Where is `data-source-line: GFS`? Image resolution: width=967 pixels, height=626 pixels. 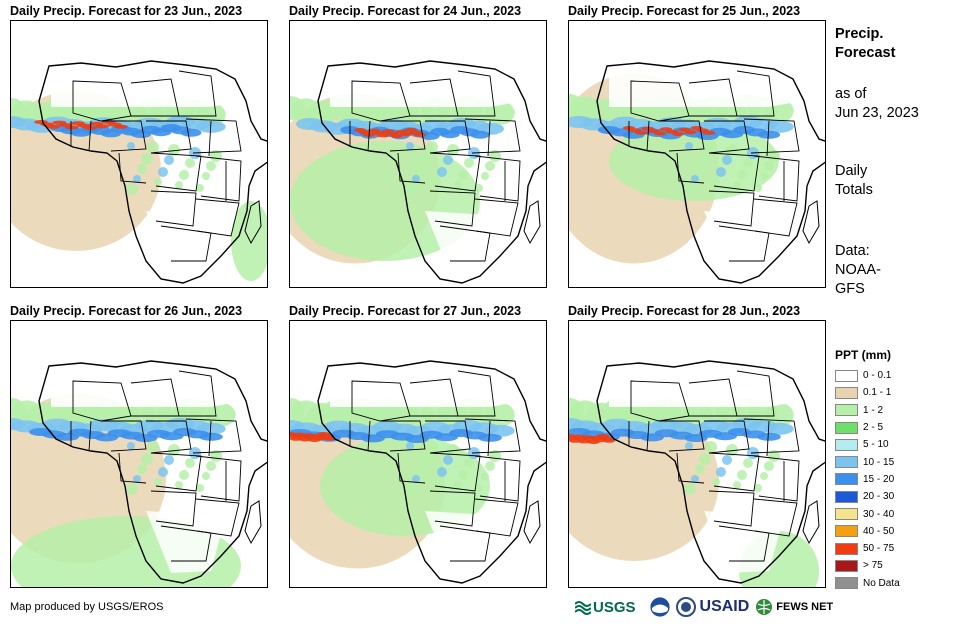
data-source-line: GFS is located at coordinates (850, 289).